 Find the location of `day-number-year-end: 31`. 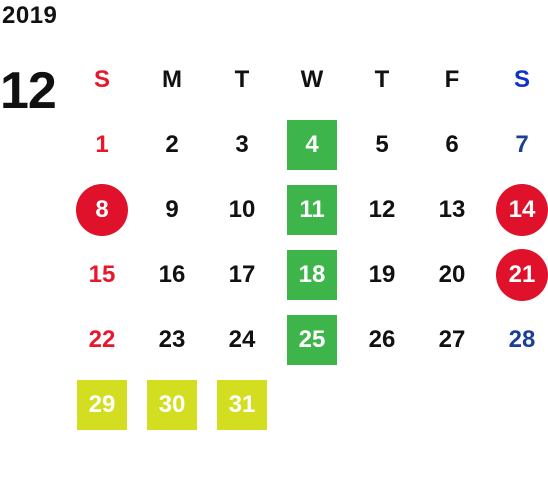

day-number-year-end: 31 is located at coordinates (242, 404).